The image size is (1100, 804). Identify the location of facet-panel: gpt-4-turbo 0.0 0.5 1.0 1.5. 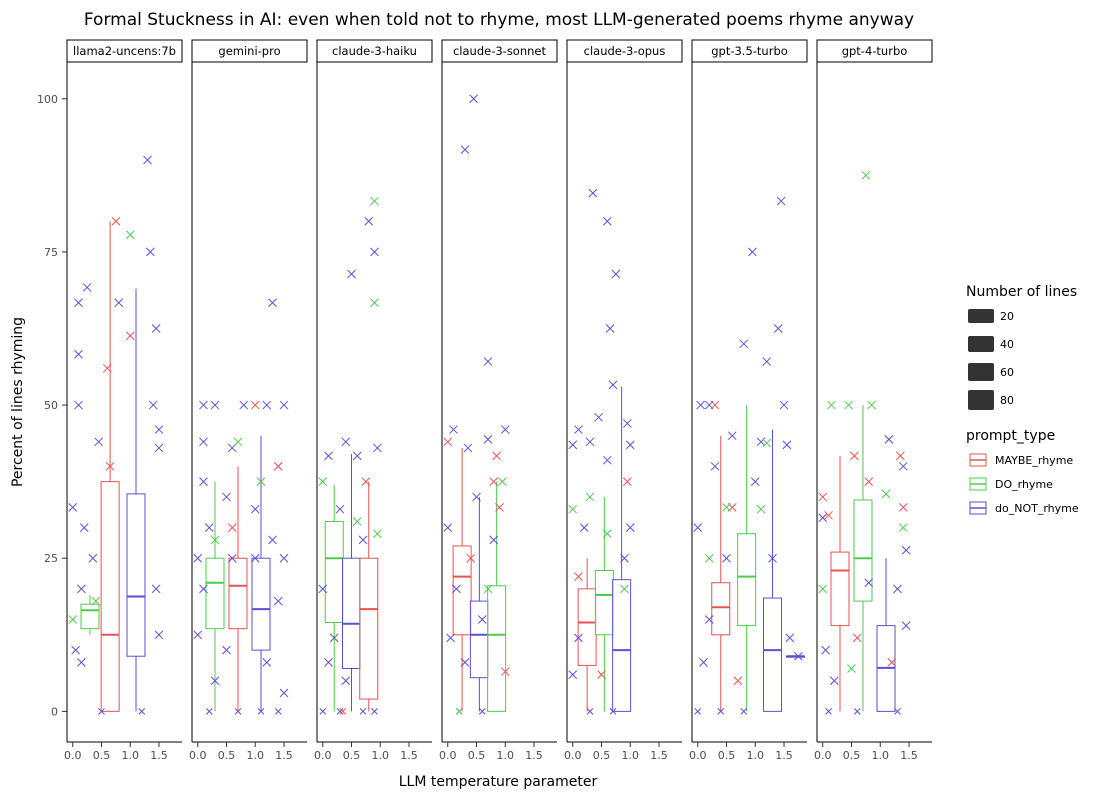
(873, 400).